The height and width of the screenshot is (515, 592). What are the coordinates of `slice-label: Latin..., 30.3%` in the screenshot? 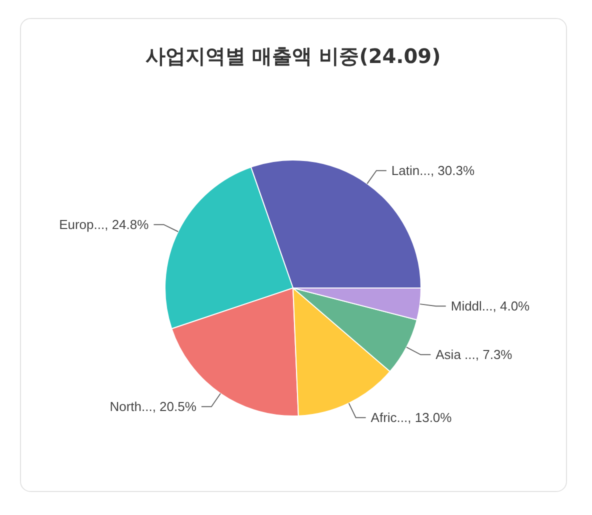 It's located at (433, 170).